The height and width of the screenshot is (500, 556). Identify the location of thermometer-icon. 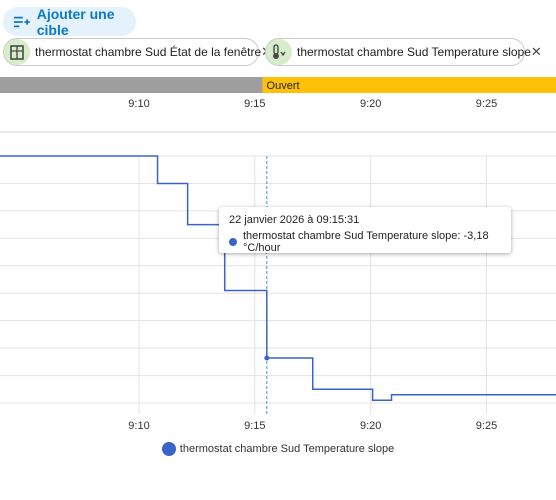
(279, 52).